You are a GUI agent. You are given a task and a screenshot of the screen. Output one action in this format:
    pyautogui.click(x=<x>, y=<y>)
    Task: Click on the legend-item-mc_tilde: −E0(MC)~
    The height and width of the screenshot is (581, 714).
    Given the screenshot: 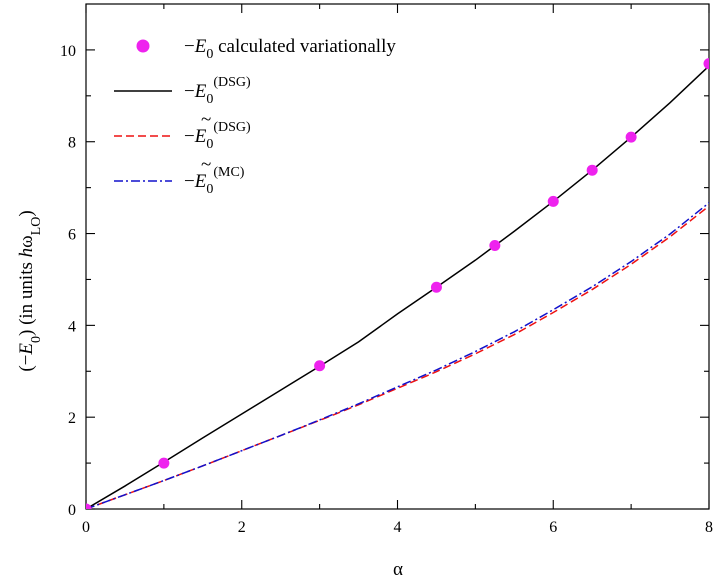 What is the action you would take?
    pyautogui.click(x=179, y=175)
    